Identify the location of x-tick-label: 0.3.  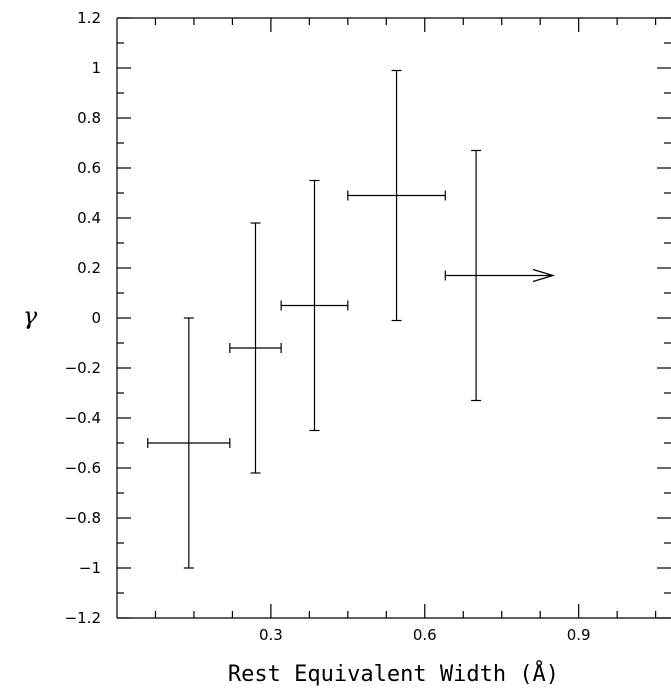
(271, 635).